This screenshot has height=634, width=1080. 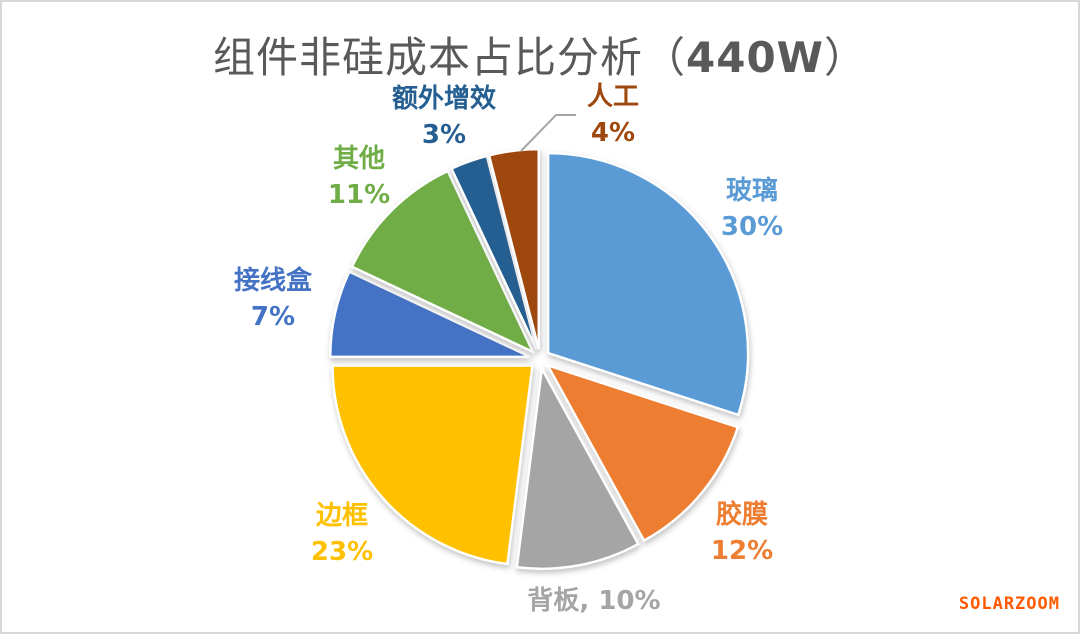 What do you see at coordinates (742, 515) in the screenshot?
I see `pie-label-name: 胶膜` at bounding box center [742, 515].